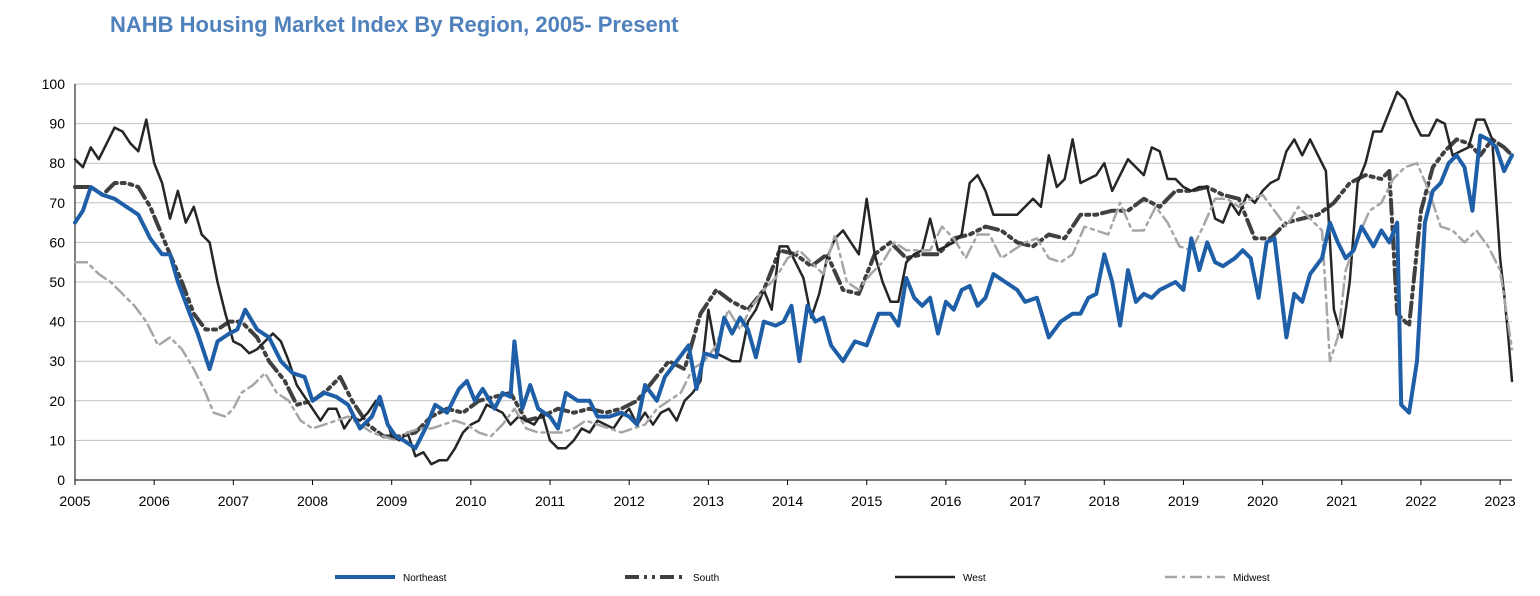 Image resolution: width=1540 pixels, height=596 pixels. I want to click on y-tick-label: 90, so click(57, 124).